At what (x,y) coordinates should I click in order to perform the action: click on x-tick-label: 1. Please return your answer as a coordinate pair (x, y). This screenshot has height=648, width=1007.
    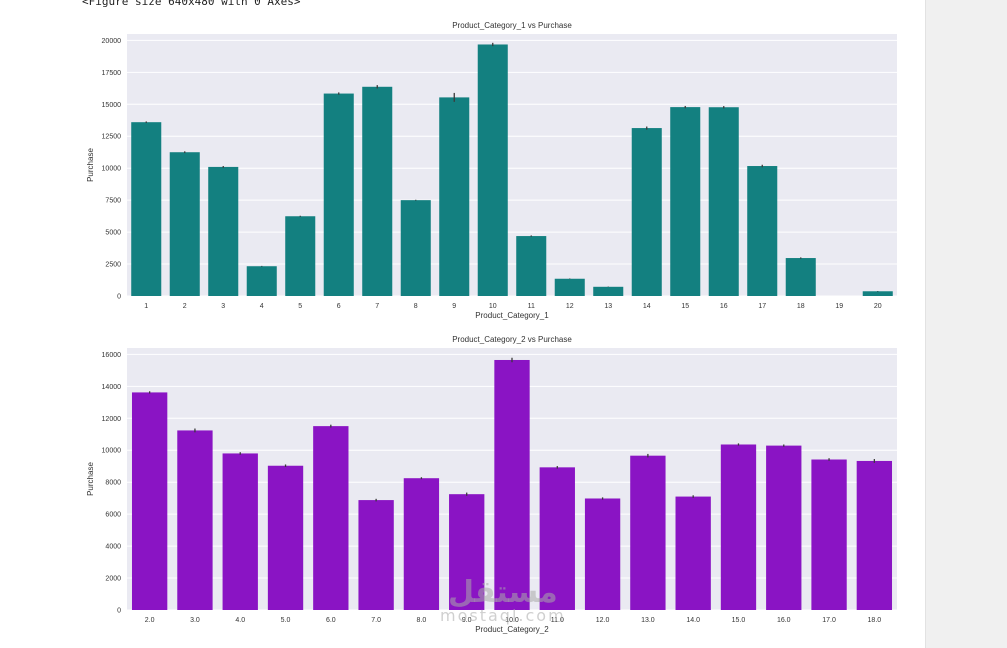
    Looking at the image, I should click on (146, 306).